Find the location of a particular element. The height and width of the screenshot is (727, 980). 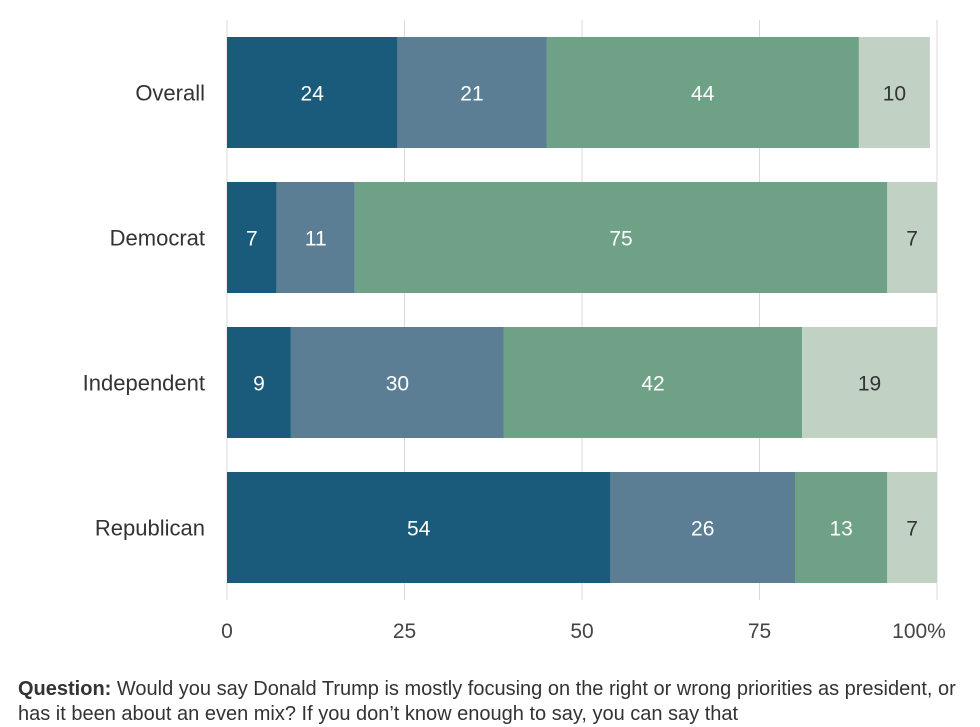

x-tick-label: 100% is located at coordinates (919, 631).